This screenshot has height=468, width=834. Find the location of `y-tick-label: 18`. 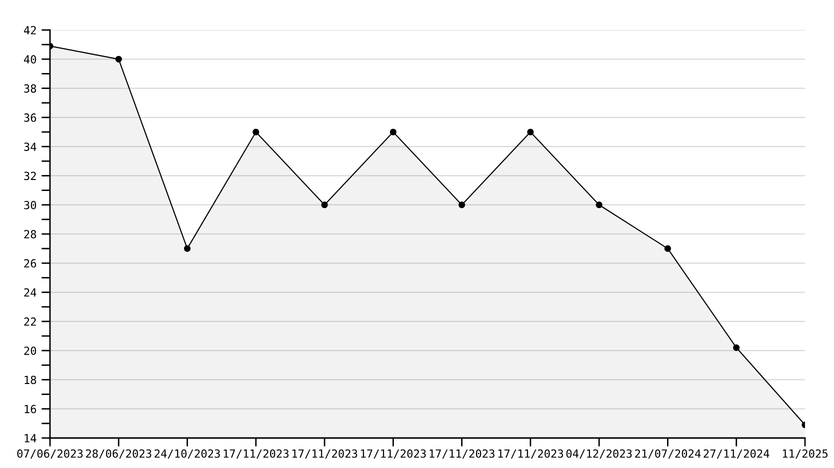

y-tick-label: 18 is located at coordinates (30, 380).